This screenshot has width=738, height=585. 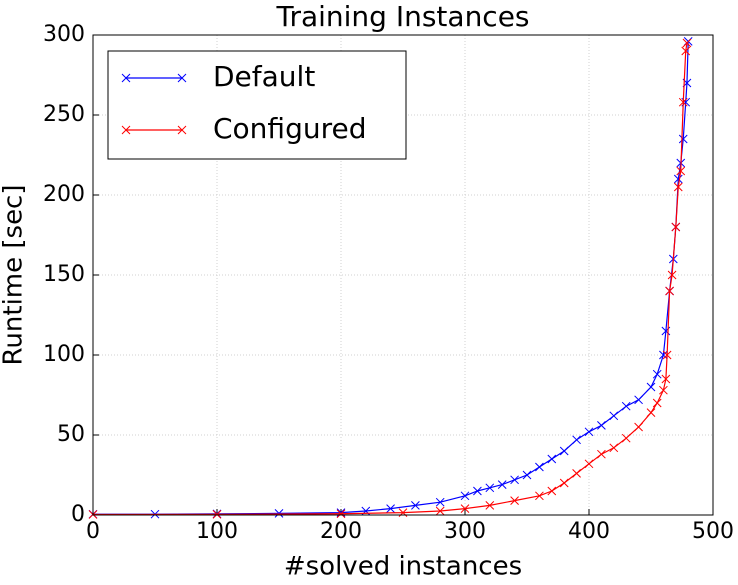 I want to click on legend-label: Default, so click(x=264, y=76).